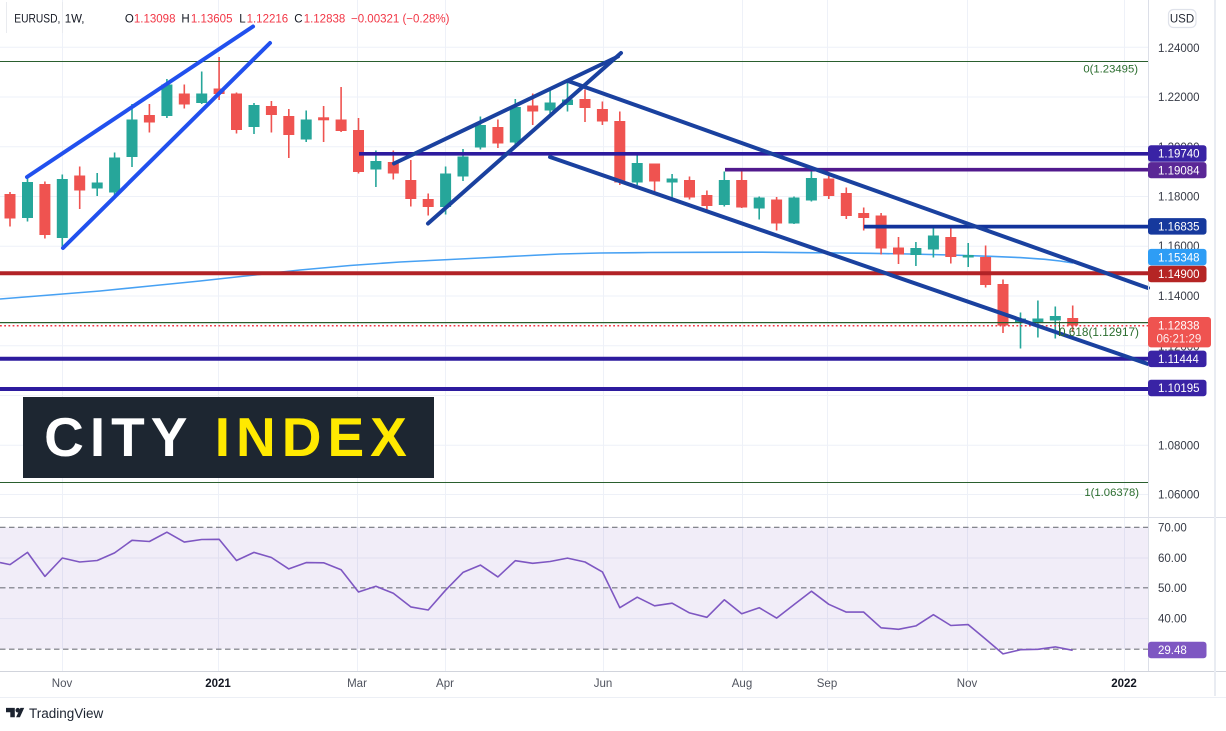  I want to click on svg-text: TradingView, so click(66, 713).